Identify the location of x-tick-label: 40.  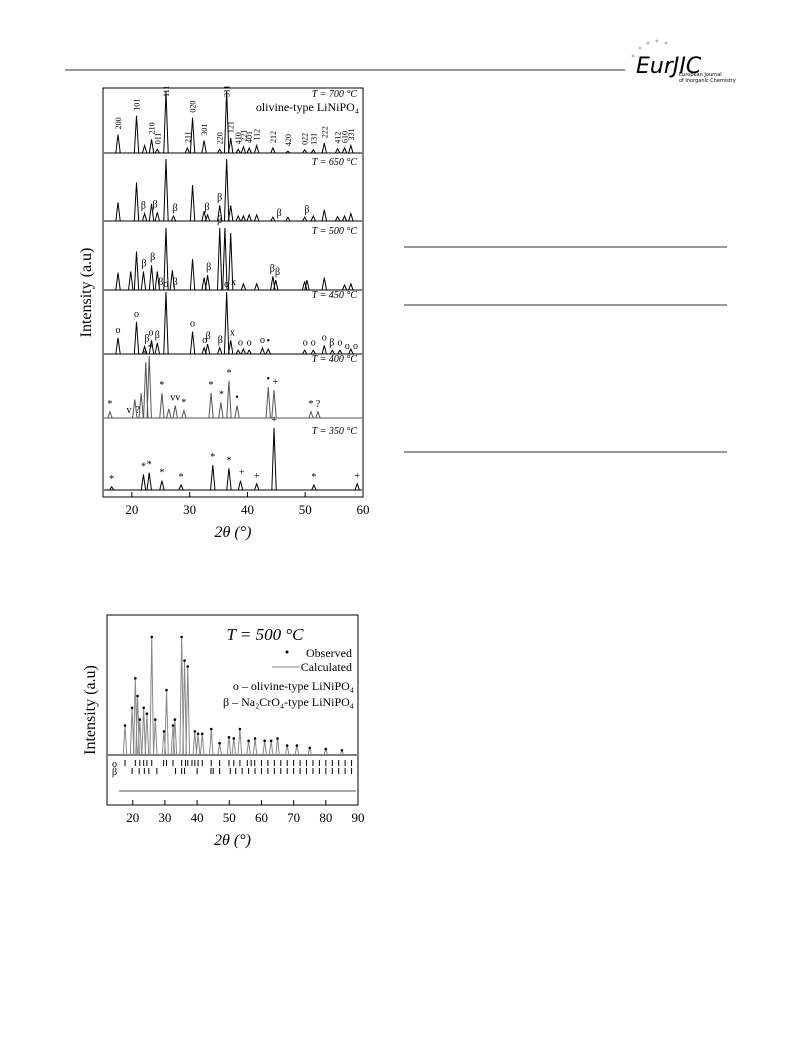
(247, 509).